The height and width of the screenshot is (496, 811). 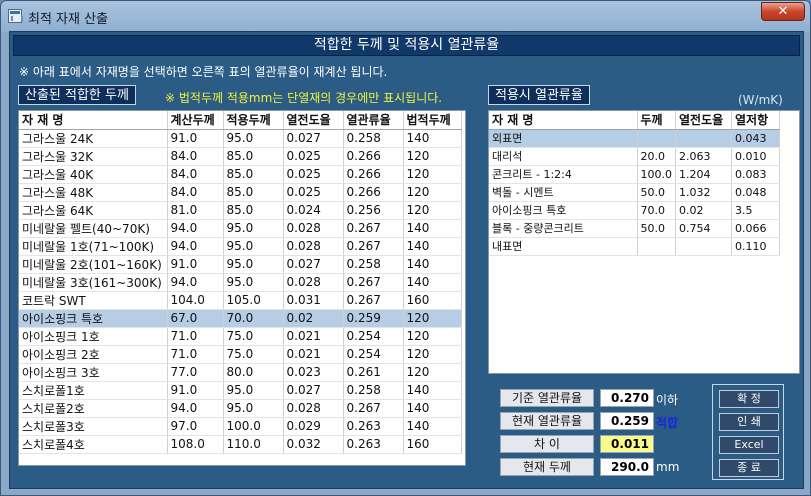 I want to click on table-cell: 160, so click(x=432, y=444).